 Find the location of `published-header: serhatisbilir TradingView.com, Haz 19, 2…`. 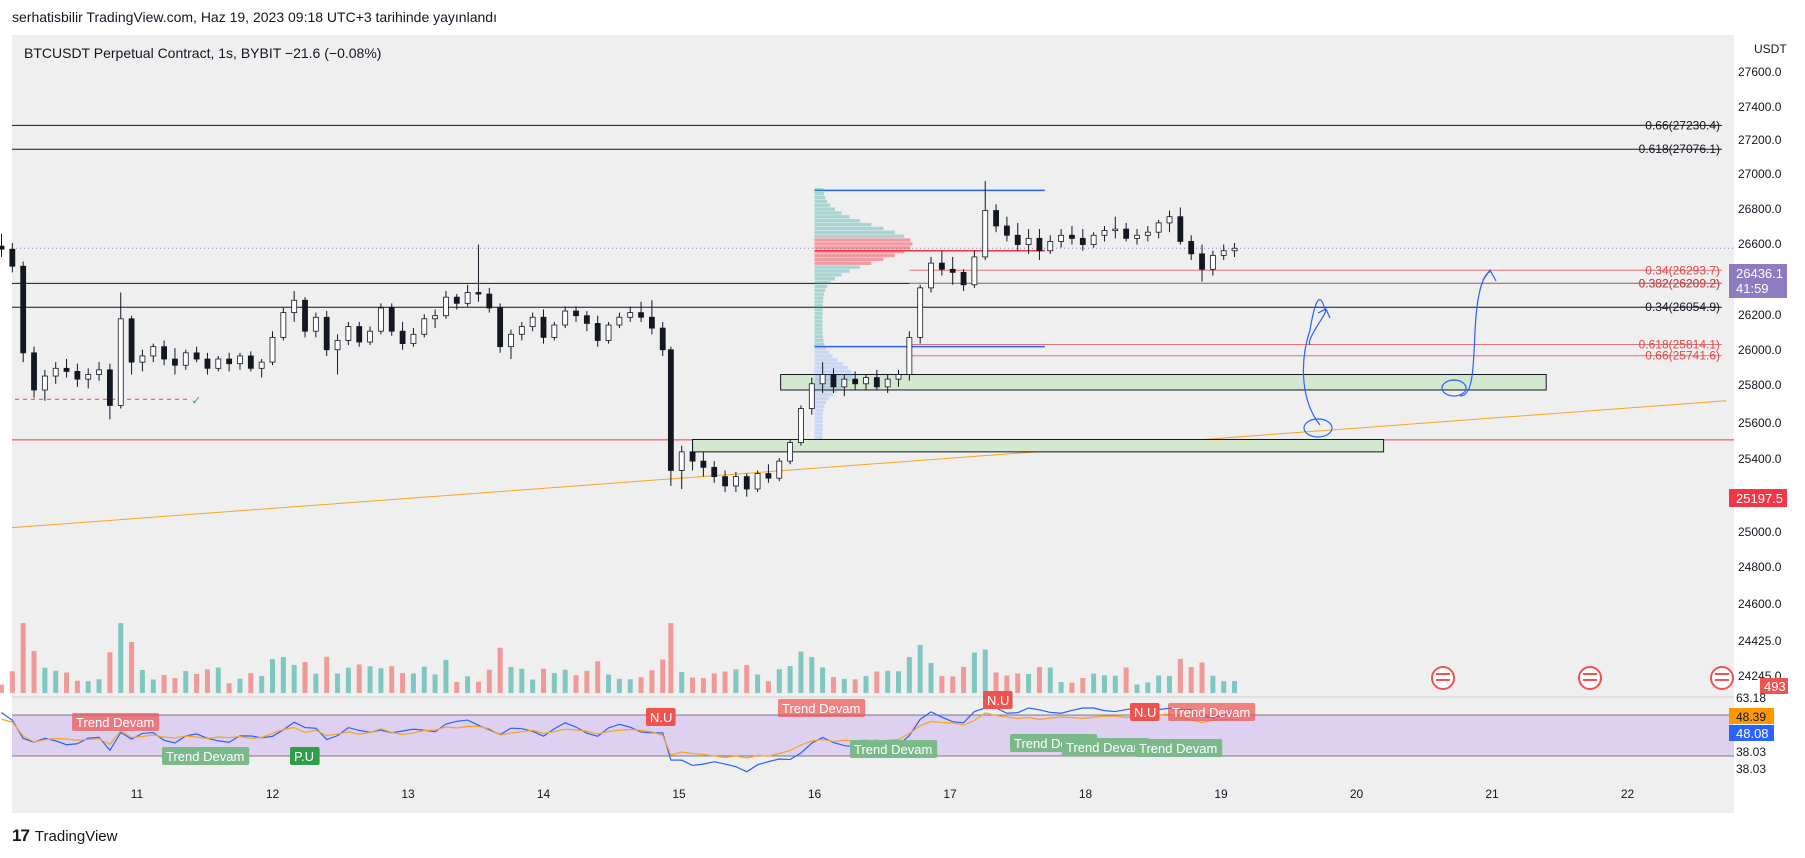

published-header: serhatisbilir TradingView.com, Haz 19, 2… is located at coordinates (254, 17).